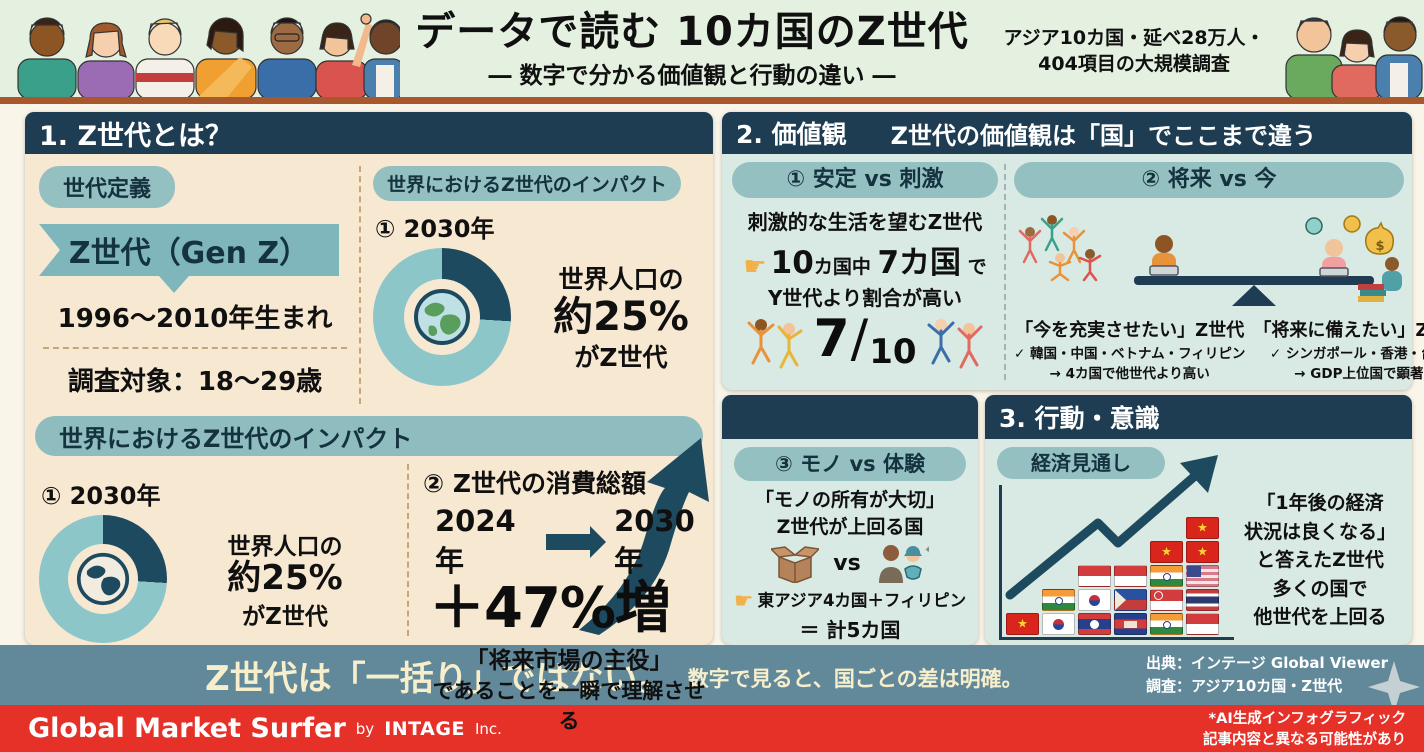 The height and width of the screenshot is (752, 1424). Describe the element at coordinates (195, 319) in the screenshot. I see `birth-years: 1996〜2010年生まれ` at that location.